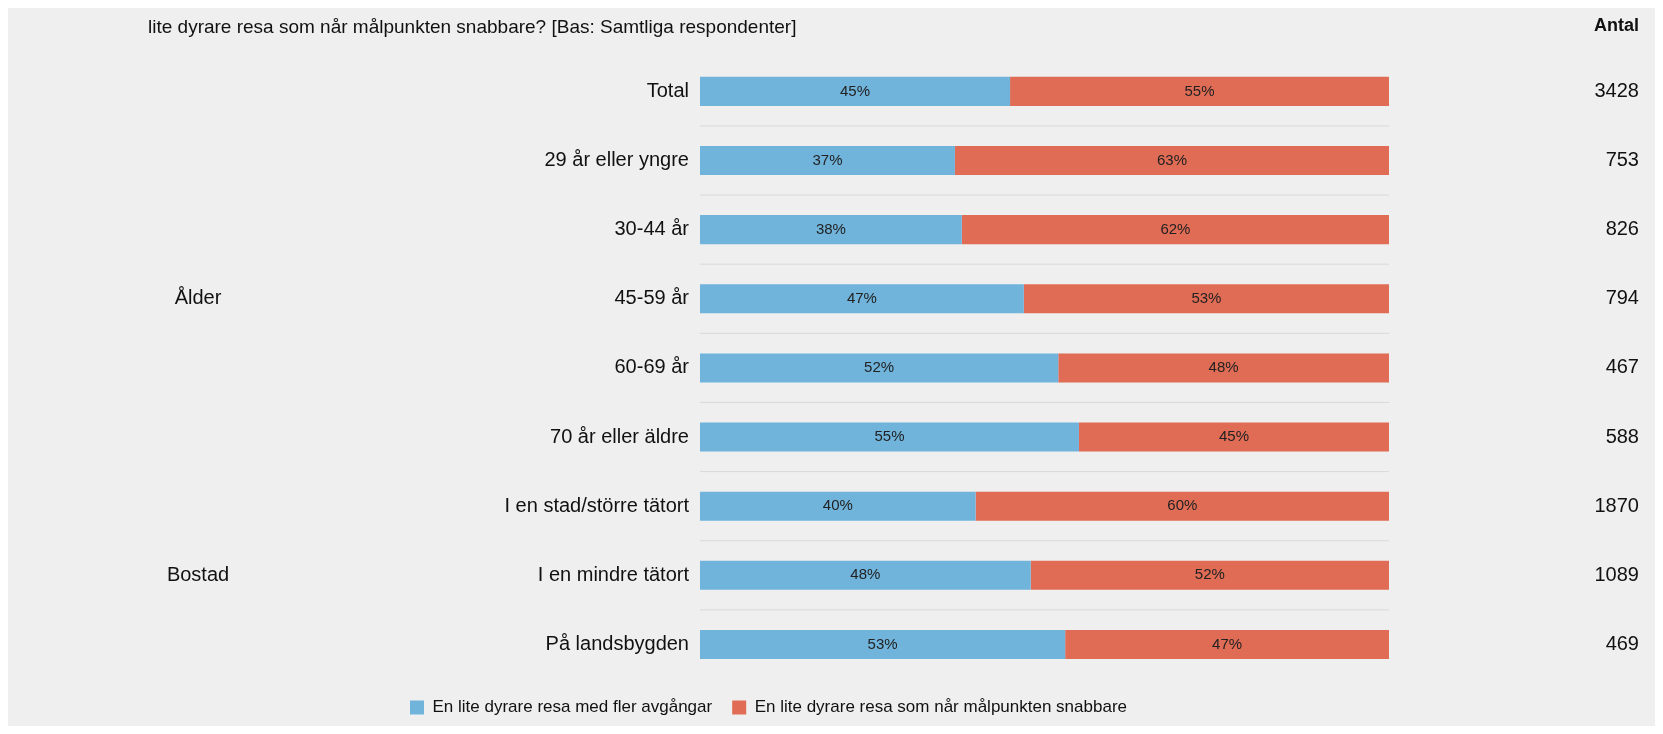  What do you see at coordinates (1616, 24) in the screenshot?
I see `text: Antal` at bounding box center [1616, 24].